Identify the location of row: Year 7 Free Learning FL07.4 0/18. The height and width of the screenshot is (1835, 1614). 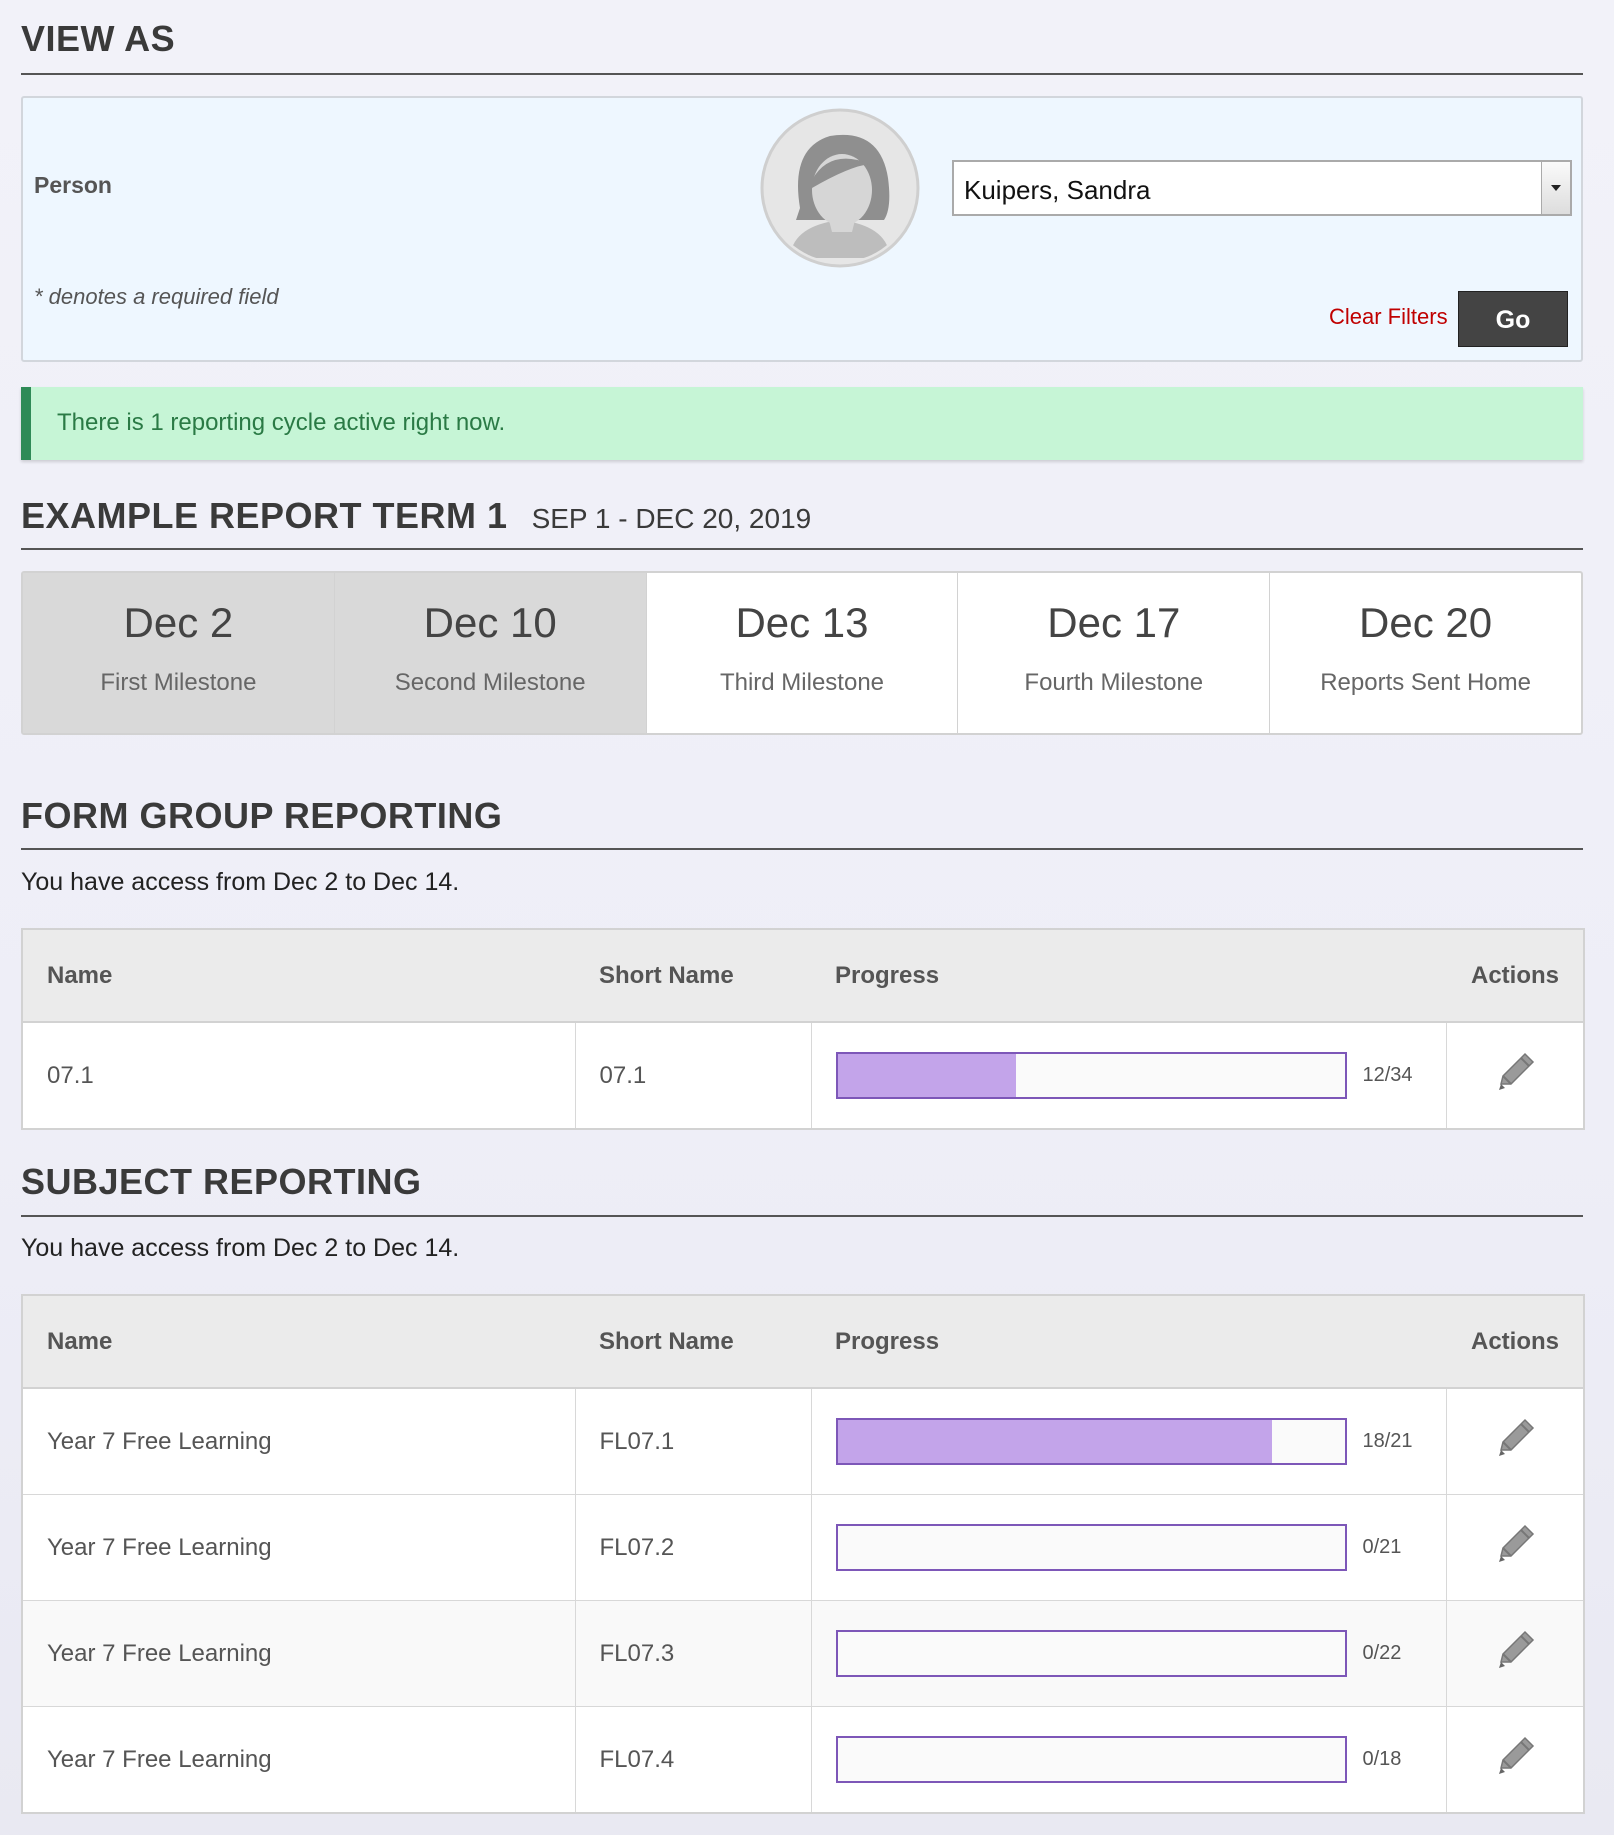
(803, 1760).